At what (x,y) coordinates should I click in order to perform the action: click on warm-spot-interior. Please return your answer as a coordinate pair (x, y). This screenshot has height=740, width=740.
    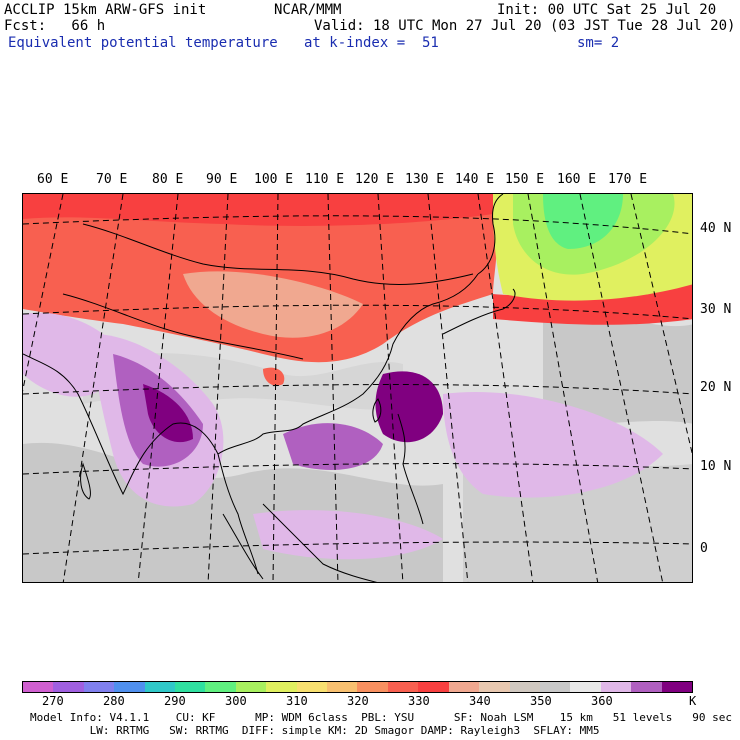
    Looking at the image, I should click on (274, 376).